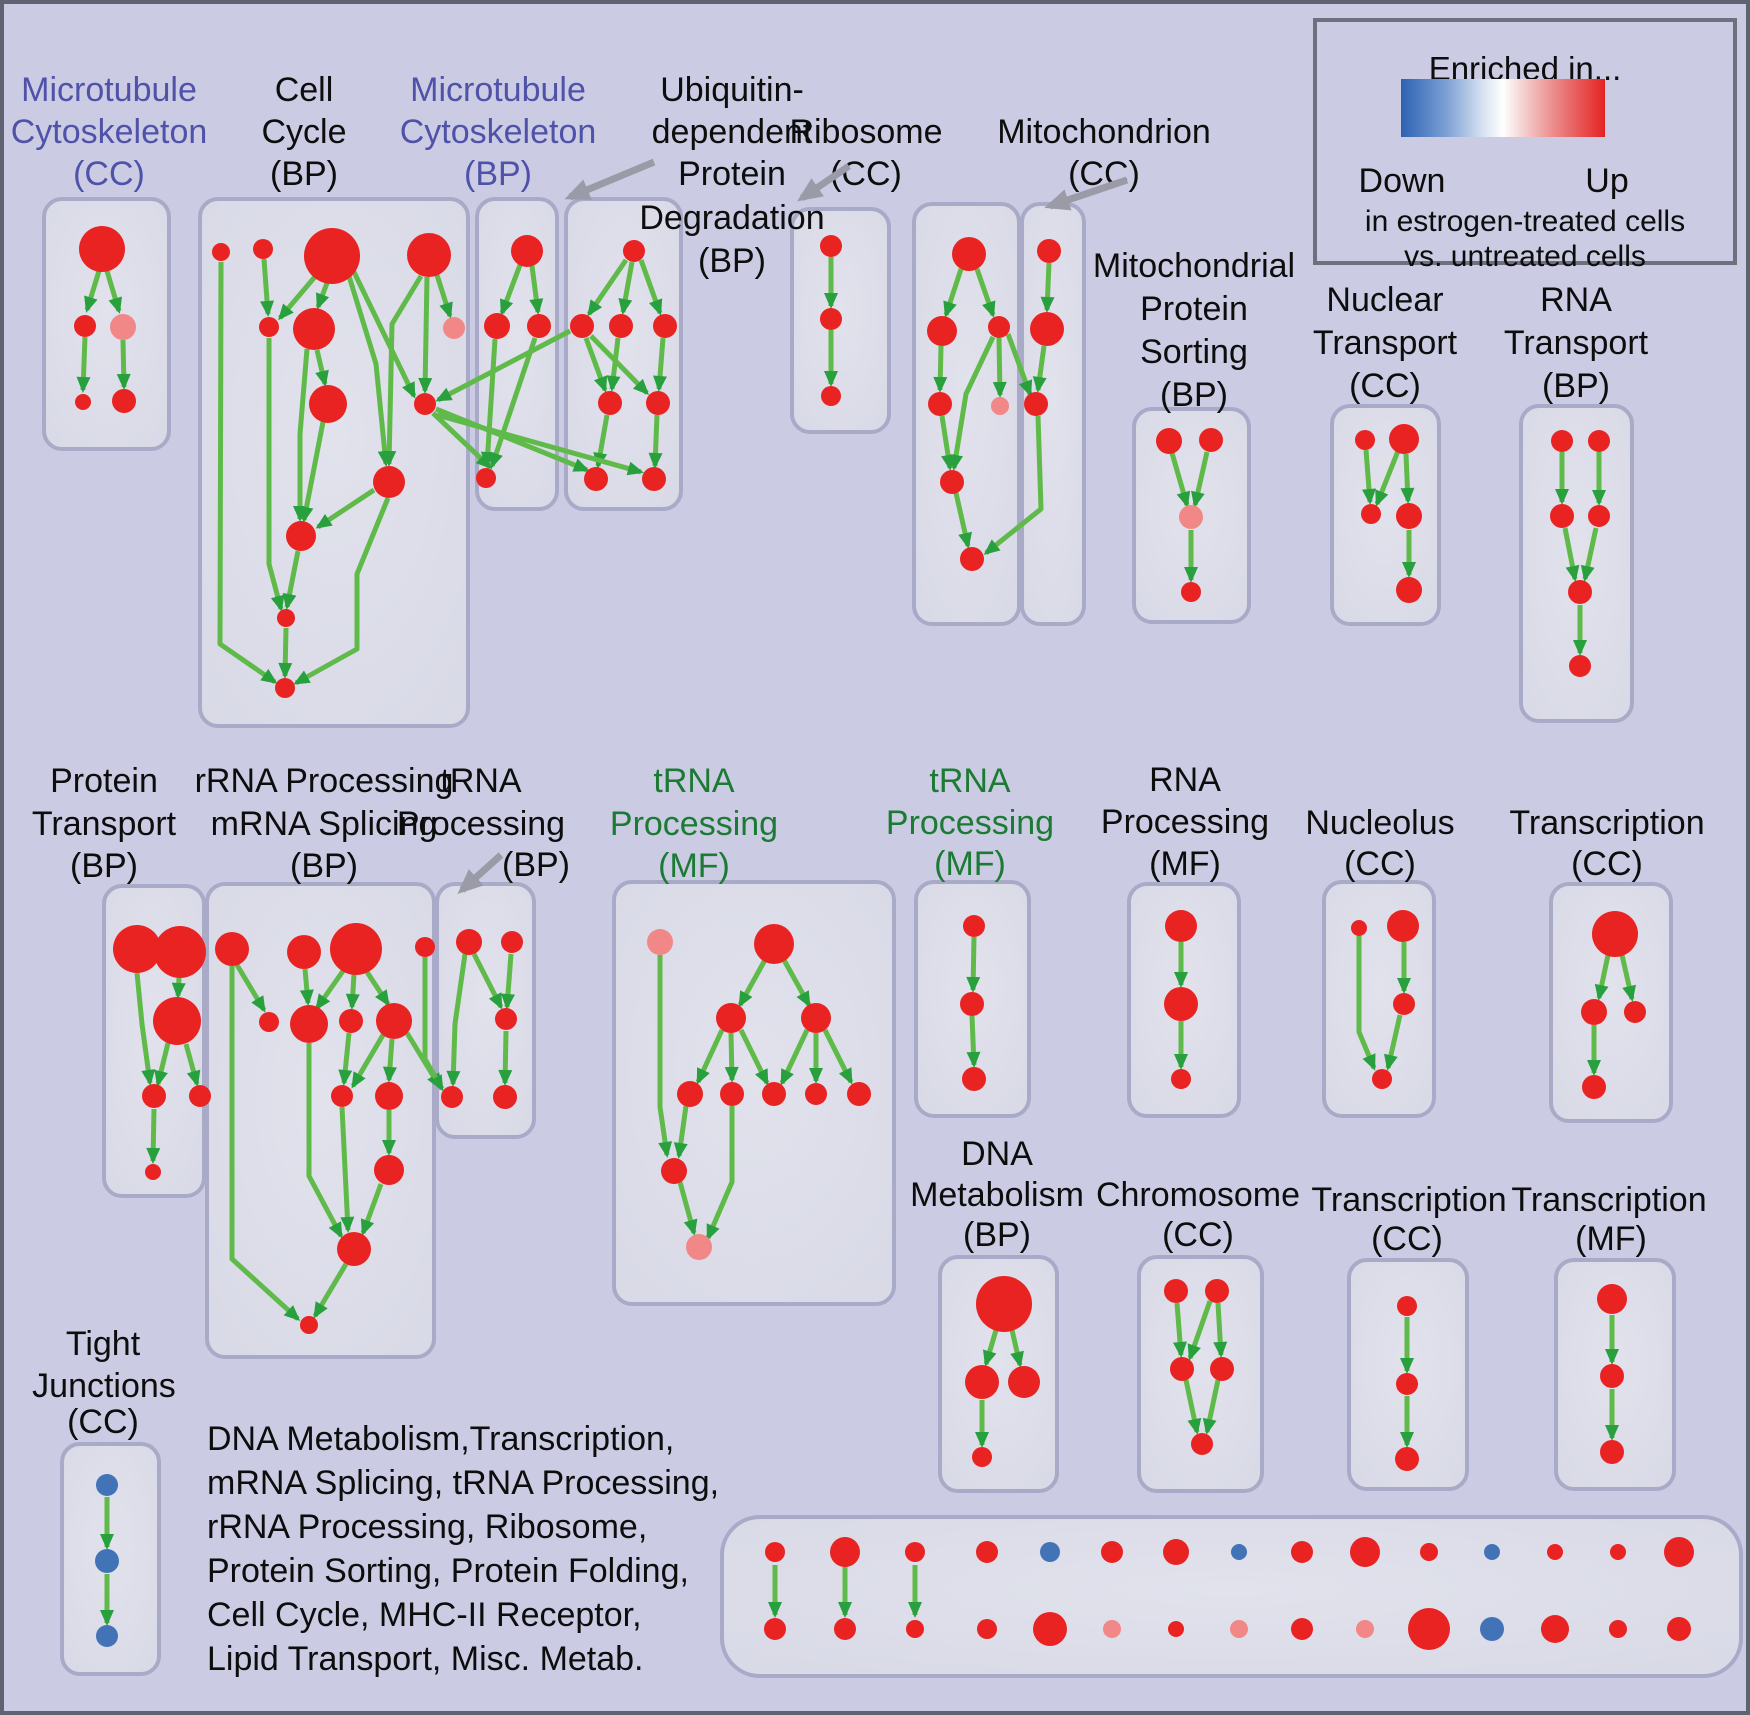 The height and width of the screenshot is (1715, 1750). Describe the element at coordinates (1385, 343) in the screenshot. I see `nuclear-transport-cc-label: Transport` at that location.